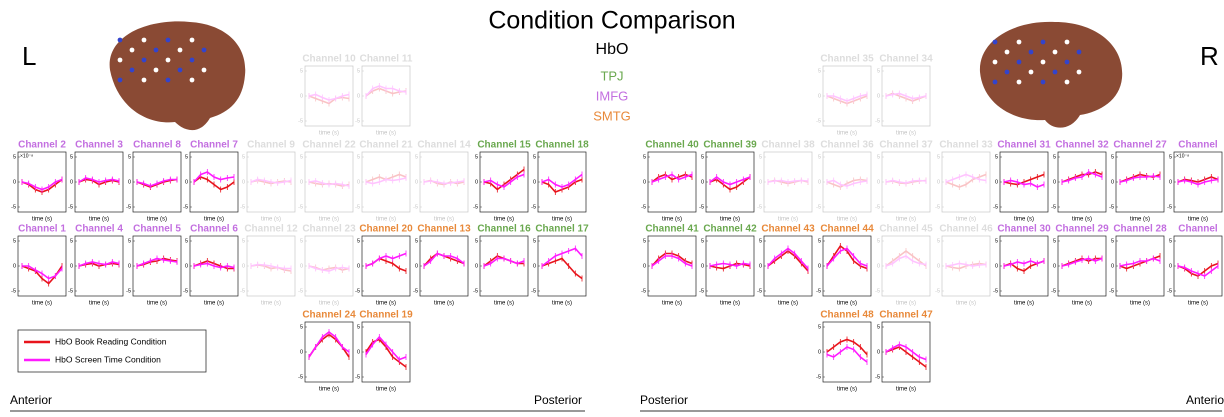 This screenshot has height=417, width=1224. Describe the element at coordinates (730, 229) in the screenshot. I see `panel-title: Channel 42` at that location.